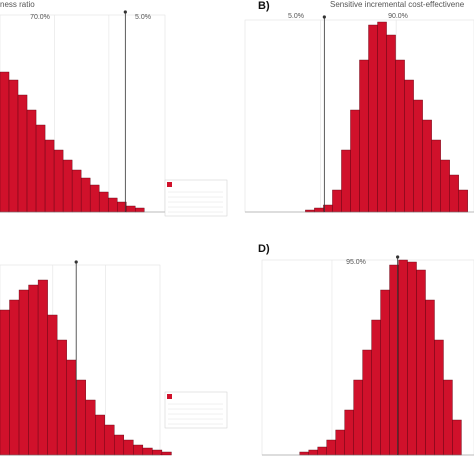  Describe the element at coordinates (40, 17) in the screenshot. I see `percentile-label: 70.0%` at that location.